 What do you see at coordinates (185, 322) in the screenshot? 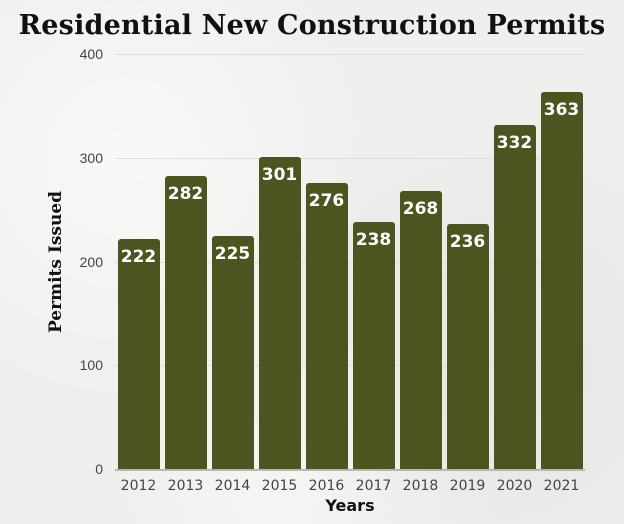
I see `bar-2013: 282` at bounding box center [185, 322].